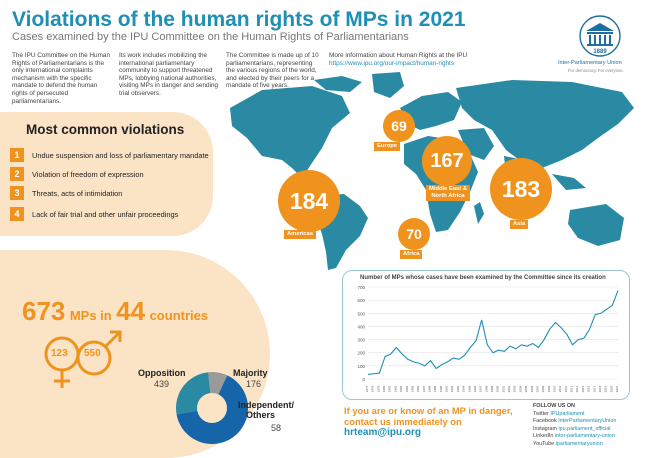 This screenshot has height=458, width=650. I want to click on x-tick-label: 1983, so click(401, 388).